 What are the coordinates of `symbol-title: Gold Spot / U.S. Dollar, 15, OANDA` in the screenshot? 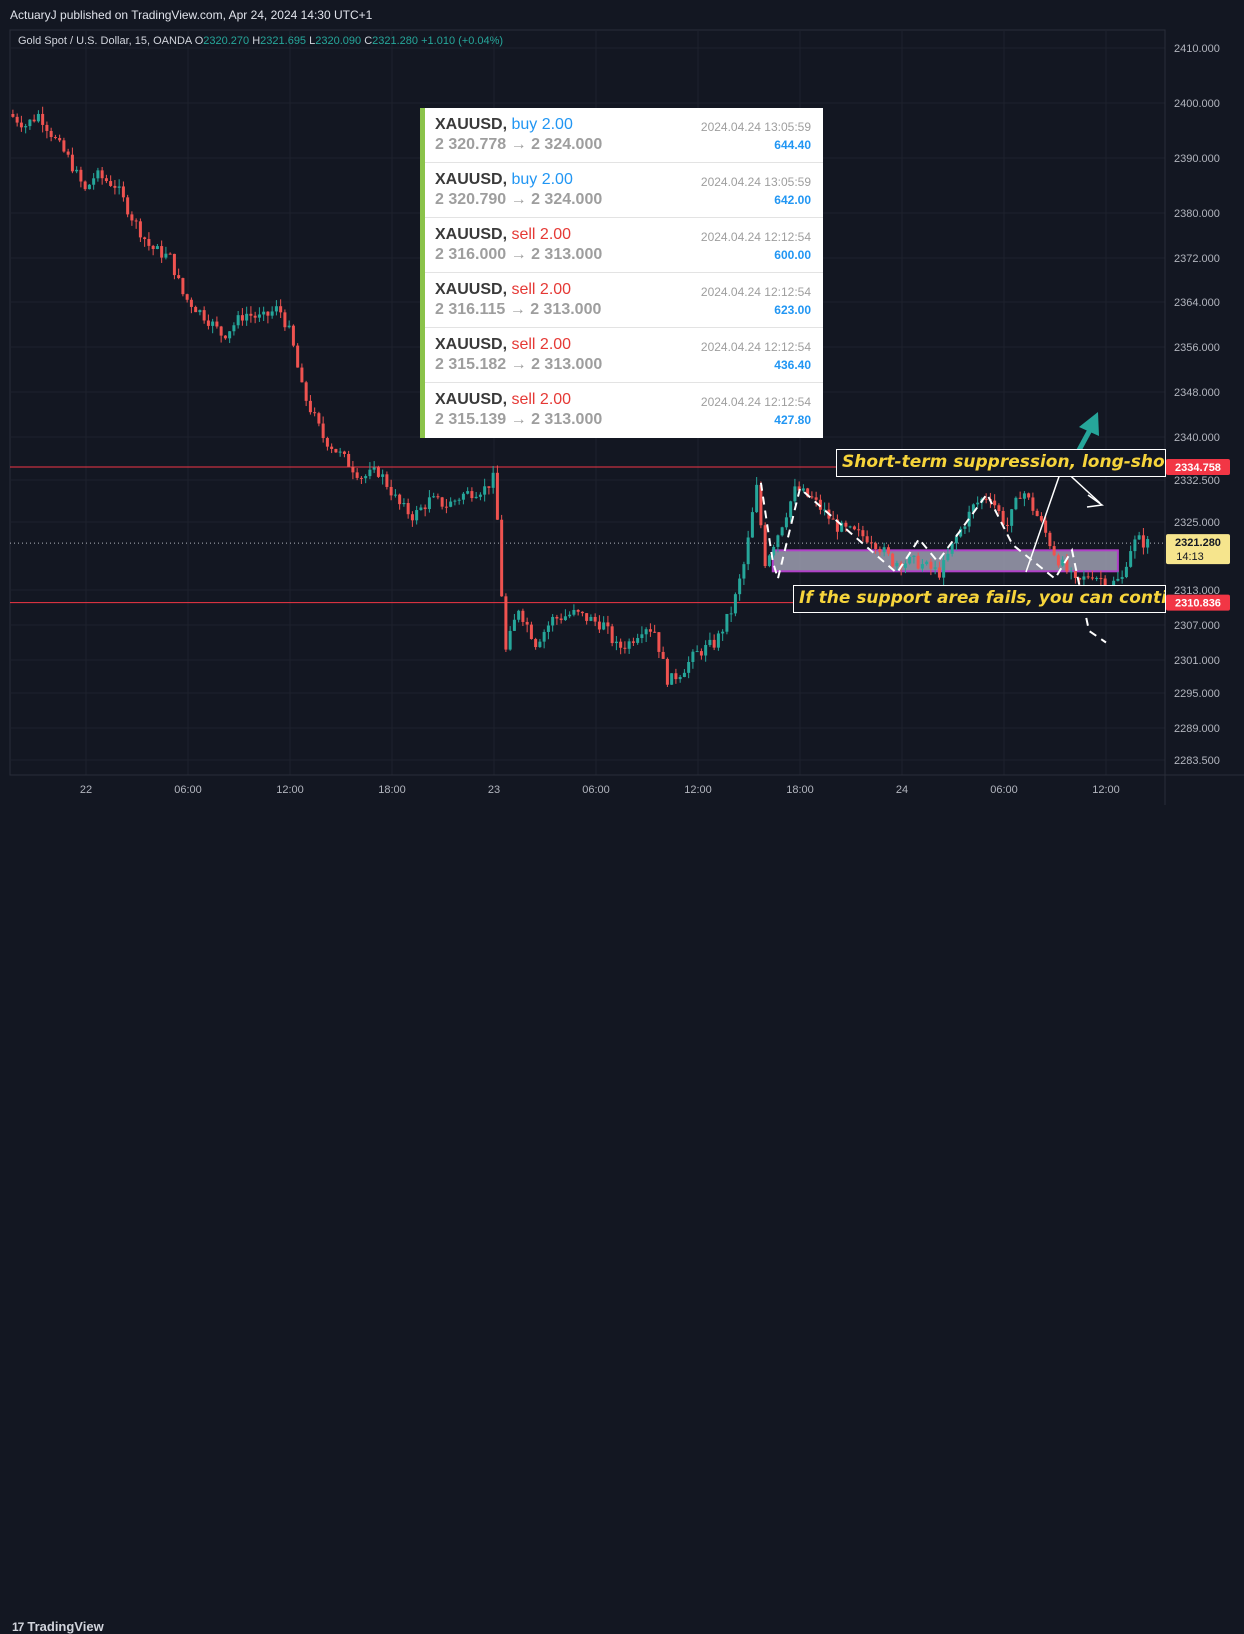 It's located at (105, 41).